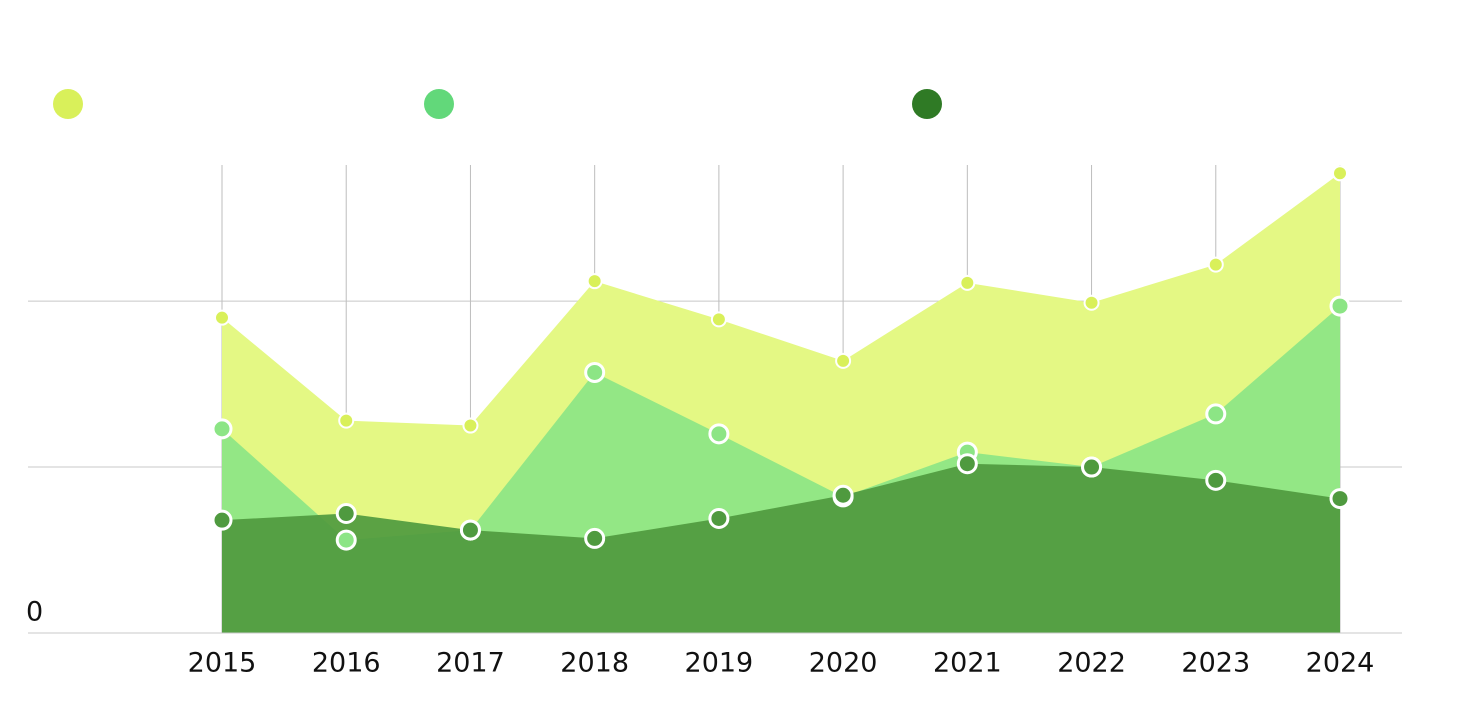 The height and width of the screenshot is (705, 1457). What do you see at coordinates (222, 663) in the screenshot?
I see `x-tick-label: 2015` at bounding box center [222, 663].